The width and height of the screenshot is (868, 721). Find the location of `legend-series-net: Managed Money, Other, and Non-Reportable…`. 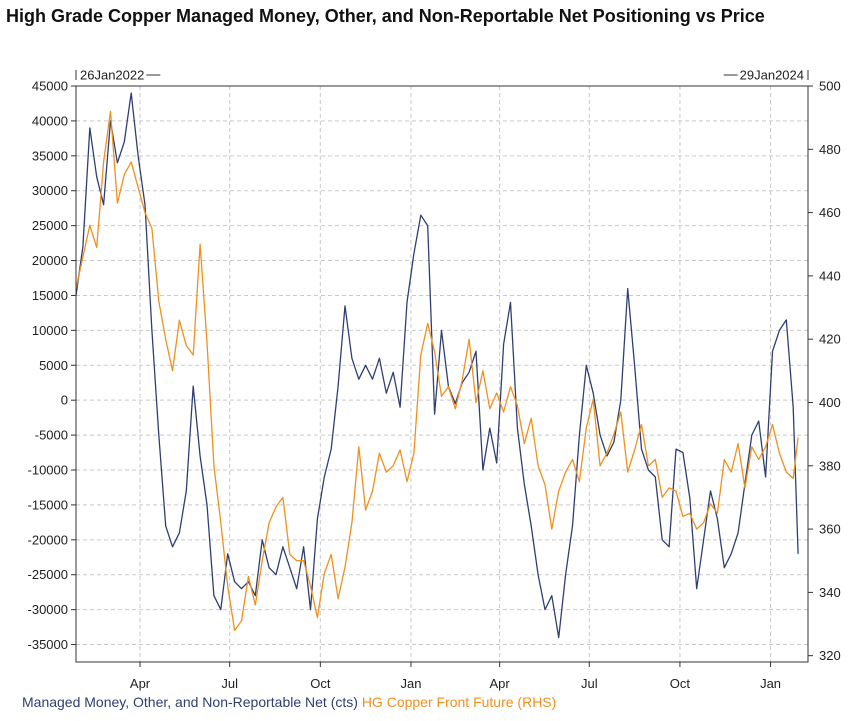

legend-series-net: Managed Money, Other, and Non-Reportable… is located at coordinates (190, 702).